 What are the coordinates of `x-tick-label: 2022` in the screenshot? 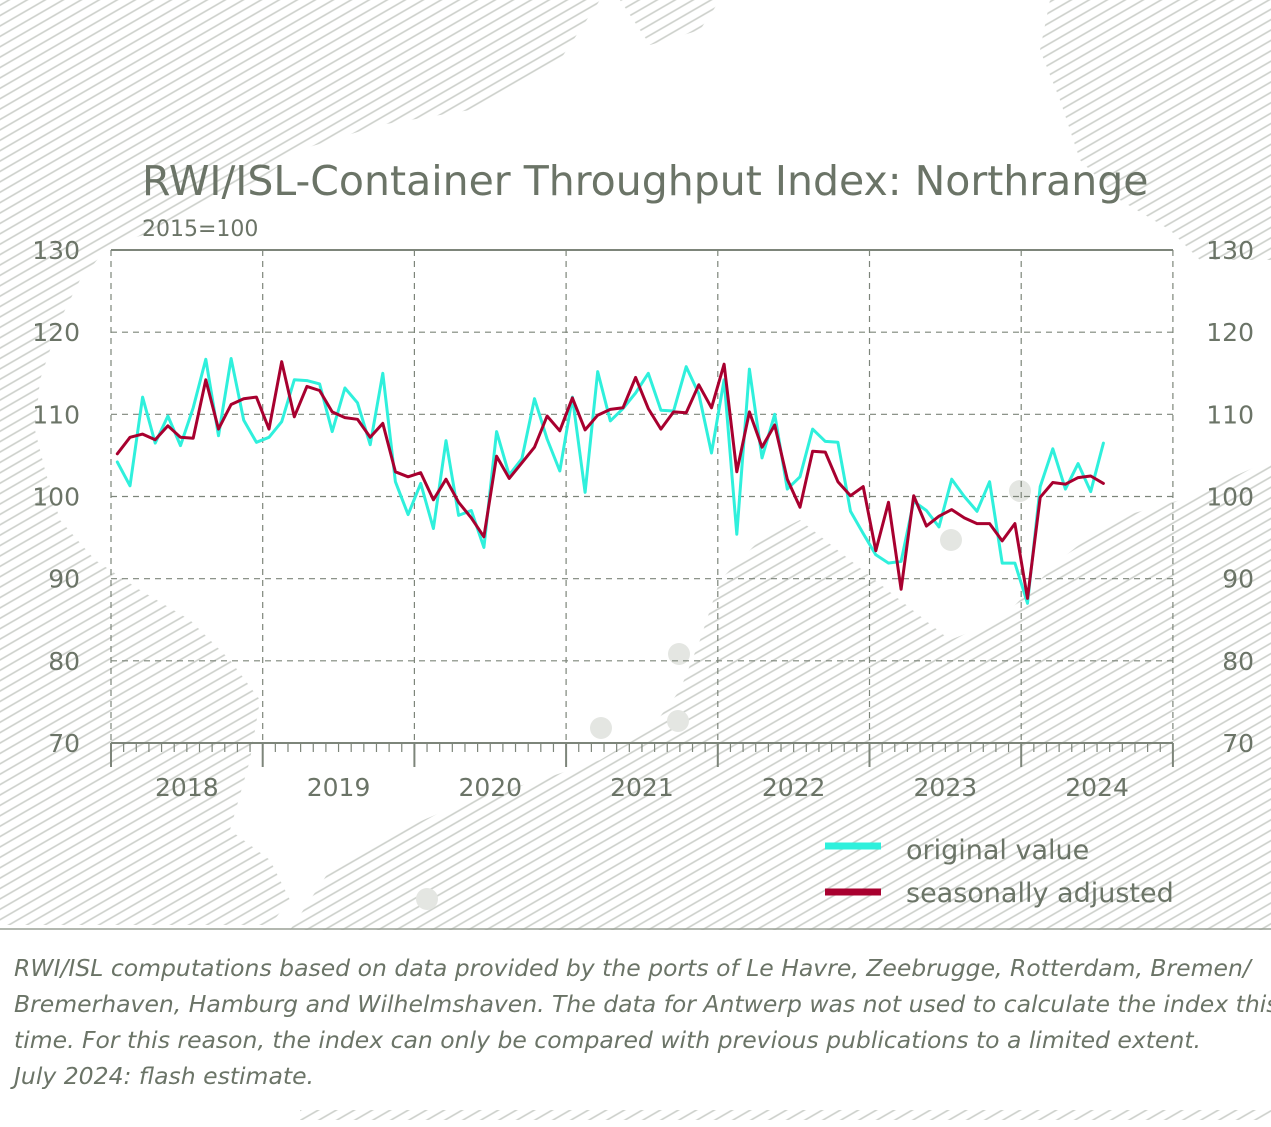 It's located at (794, 787).